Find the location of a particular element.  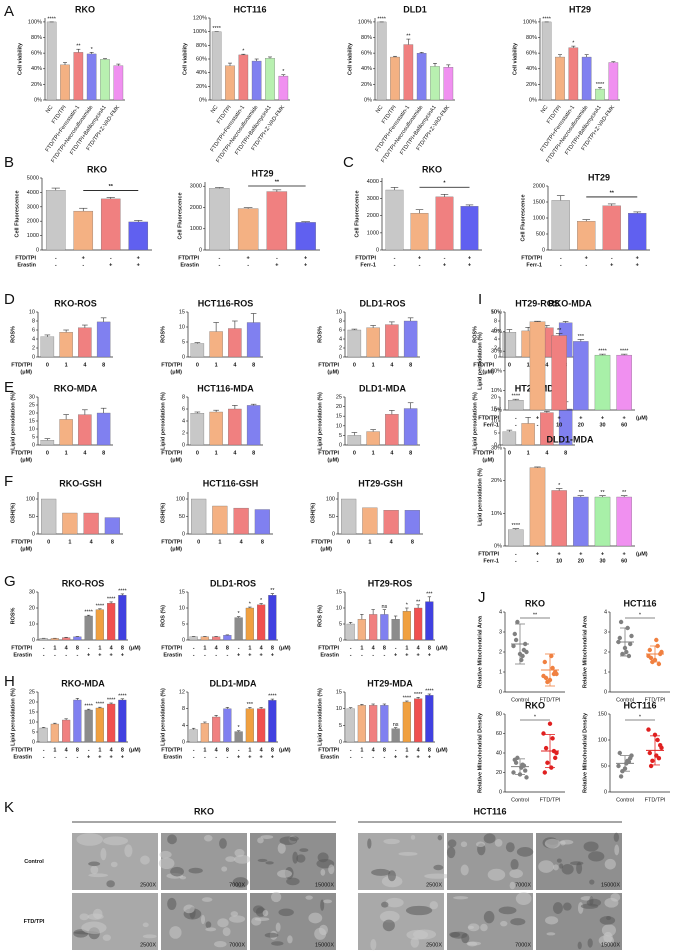

chart-title: HT29-MDA is located at coordinates (390, 683).